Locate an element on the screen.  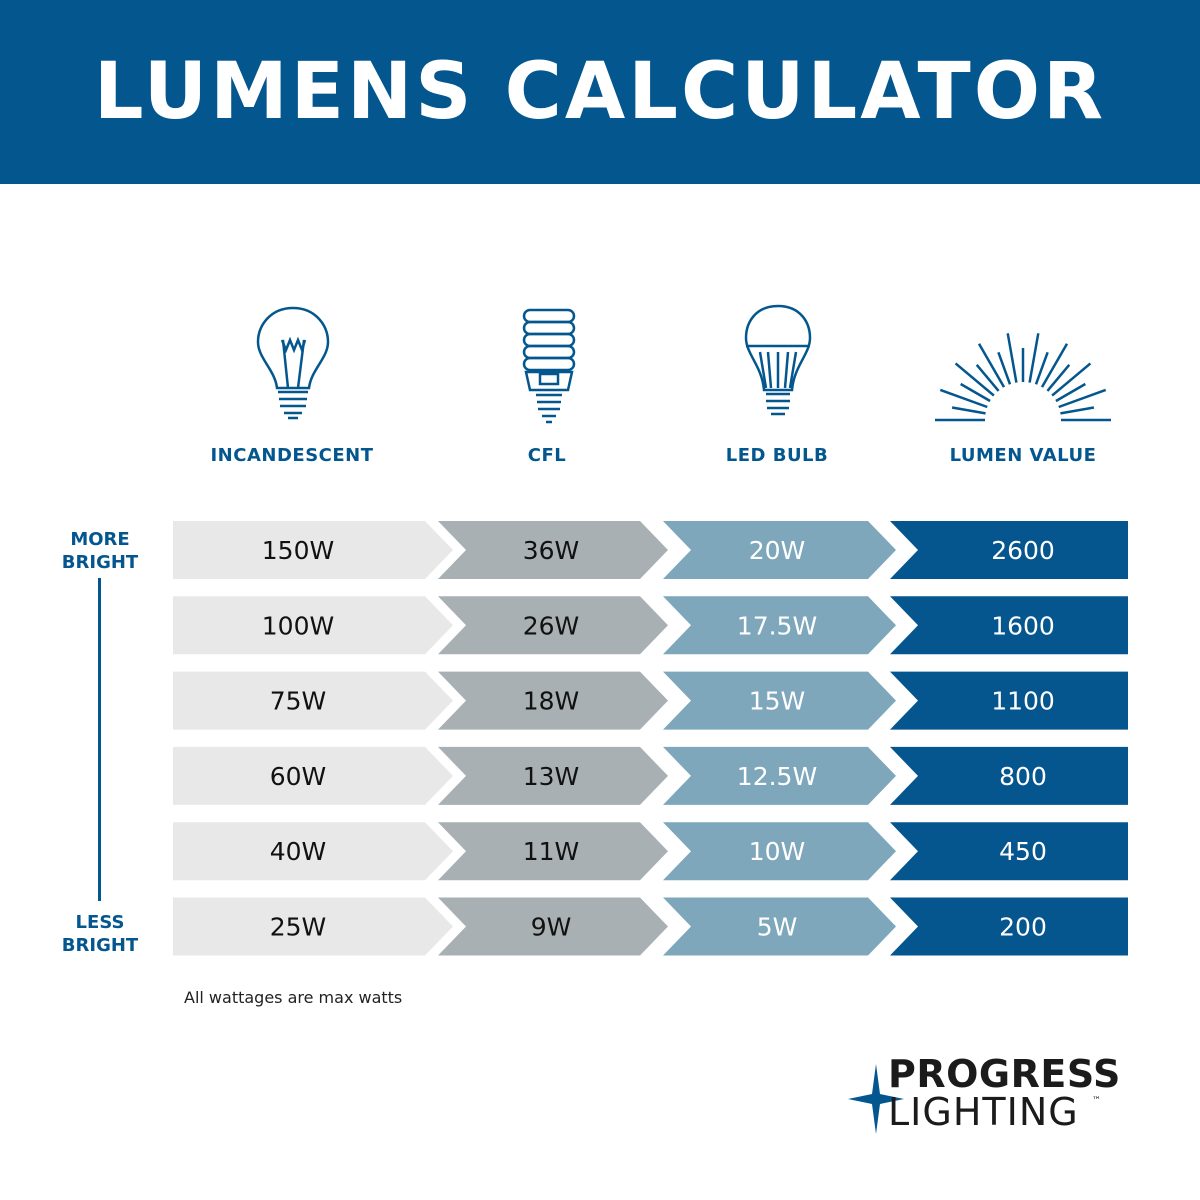
cell-value-led: 12.5W is located at coordinates (777, 776).